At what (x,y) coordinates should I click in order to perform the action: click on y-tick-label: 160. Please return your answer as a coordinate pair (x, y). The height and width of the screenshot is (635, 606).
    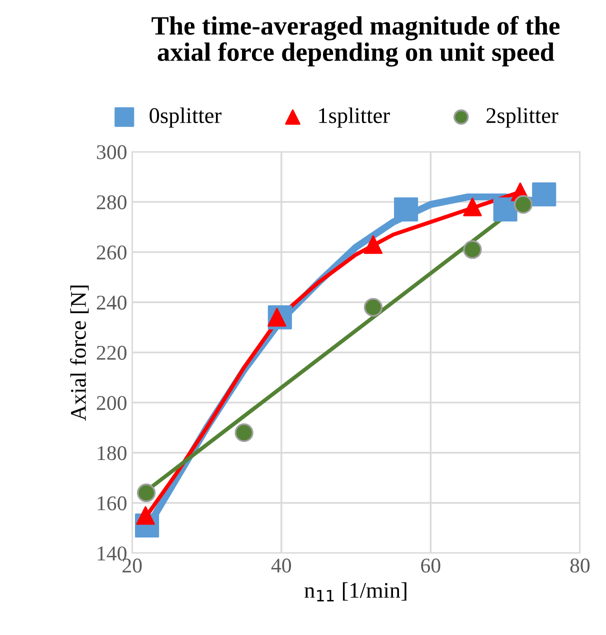
    Looking at the image, I should click on (112, 503).